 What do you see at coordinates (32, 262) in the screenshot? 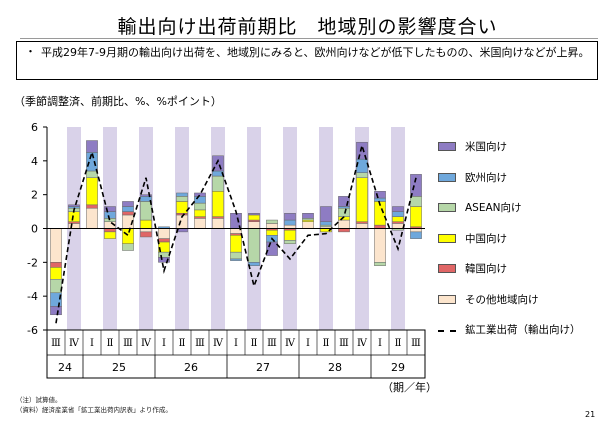
I see `y-tick-label: -2` at bounding box center [32, 262].